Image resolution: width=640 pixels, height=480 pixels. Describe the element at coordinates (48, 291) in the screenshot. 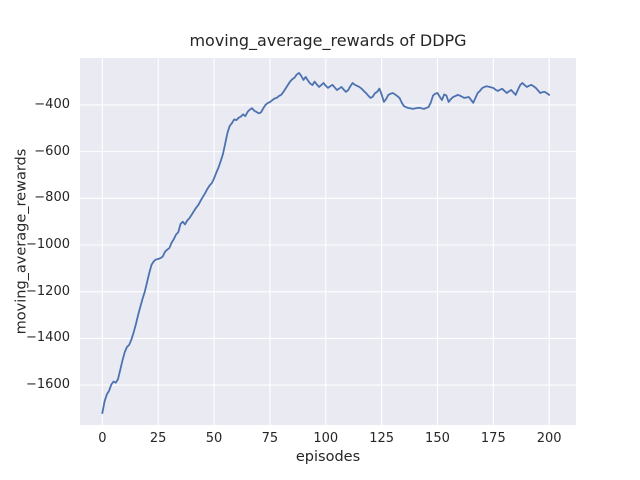

I see `y-tick-label: −1200` at that location.